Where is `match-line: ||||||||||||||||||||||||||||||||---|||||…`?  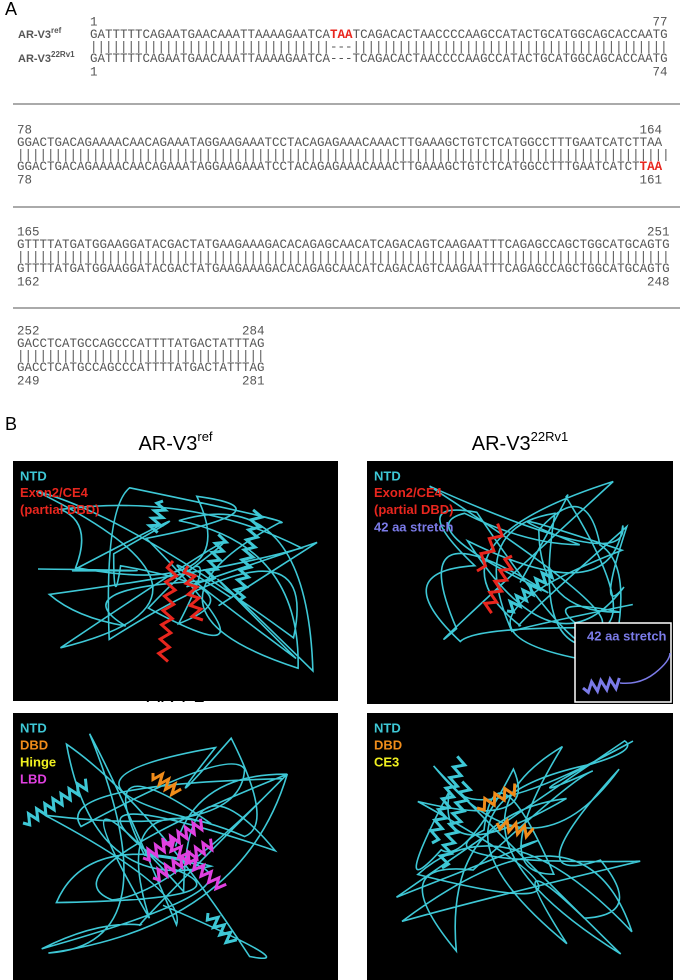
match-line: ||||||||||||||||||||||||||||||||---|||||… is located at coordinates (379, 47).